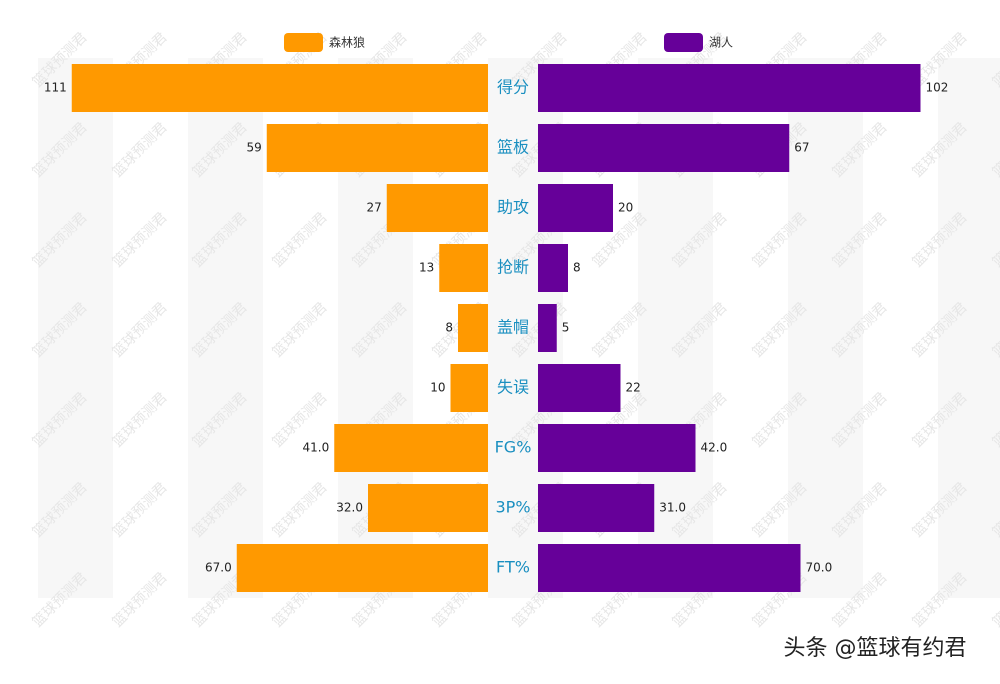 This screenshot has height=684, width=1000. I want to click on category-label: FT%, so click(513, 567).